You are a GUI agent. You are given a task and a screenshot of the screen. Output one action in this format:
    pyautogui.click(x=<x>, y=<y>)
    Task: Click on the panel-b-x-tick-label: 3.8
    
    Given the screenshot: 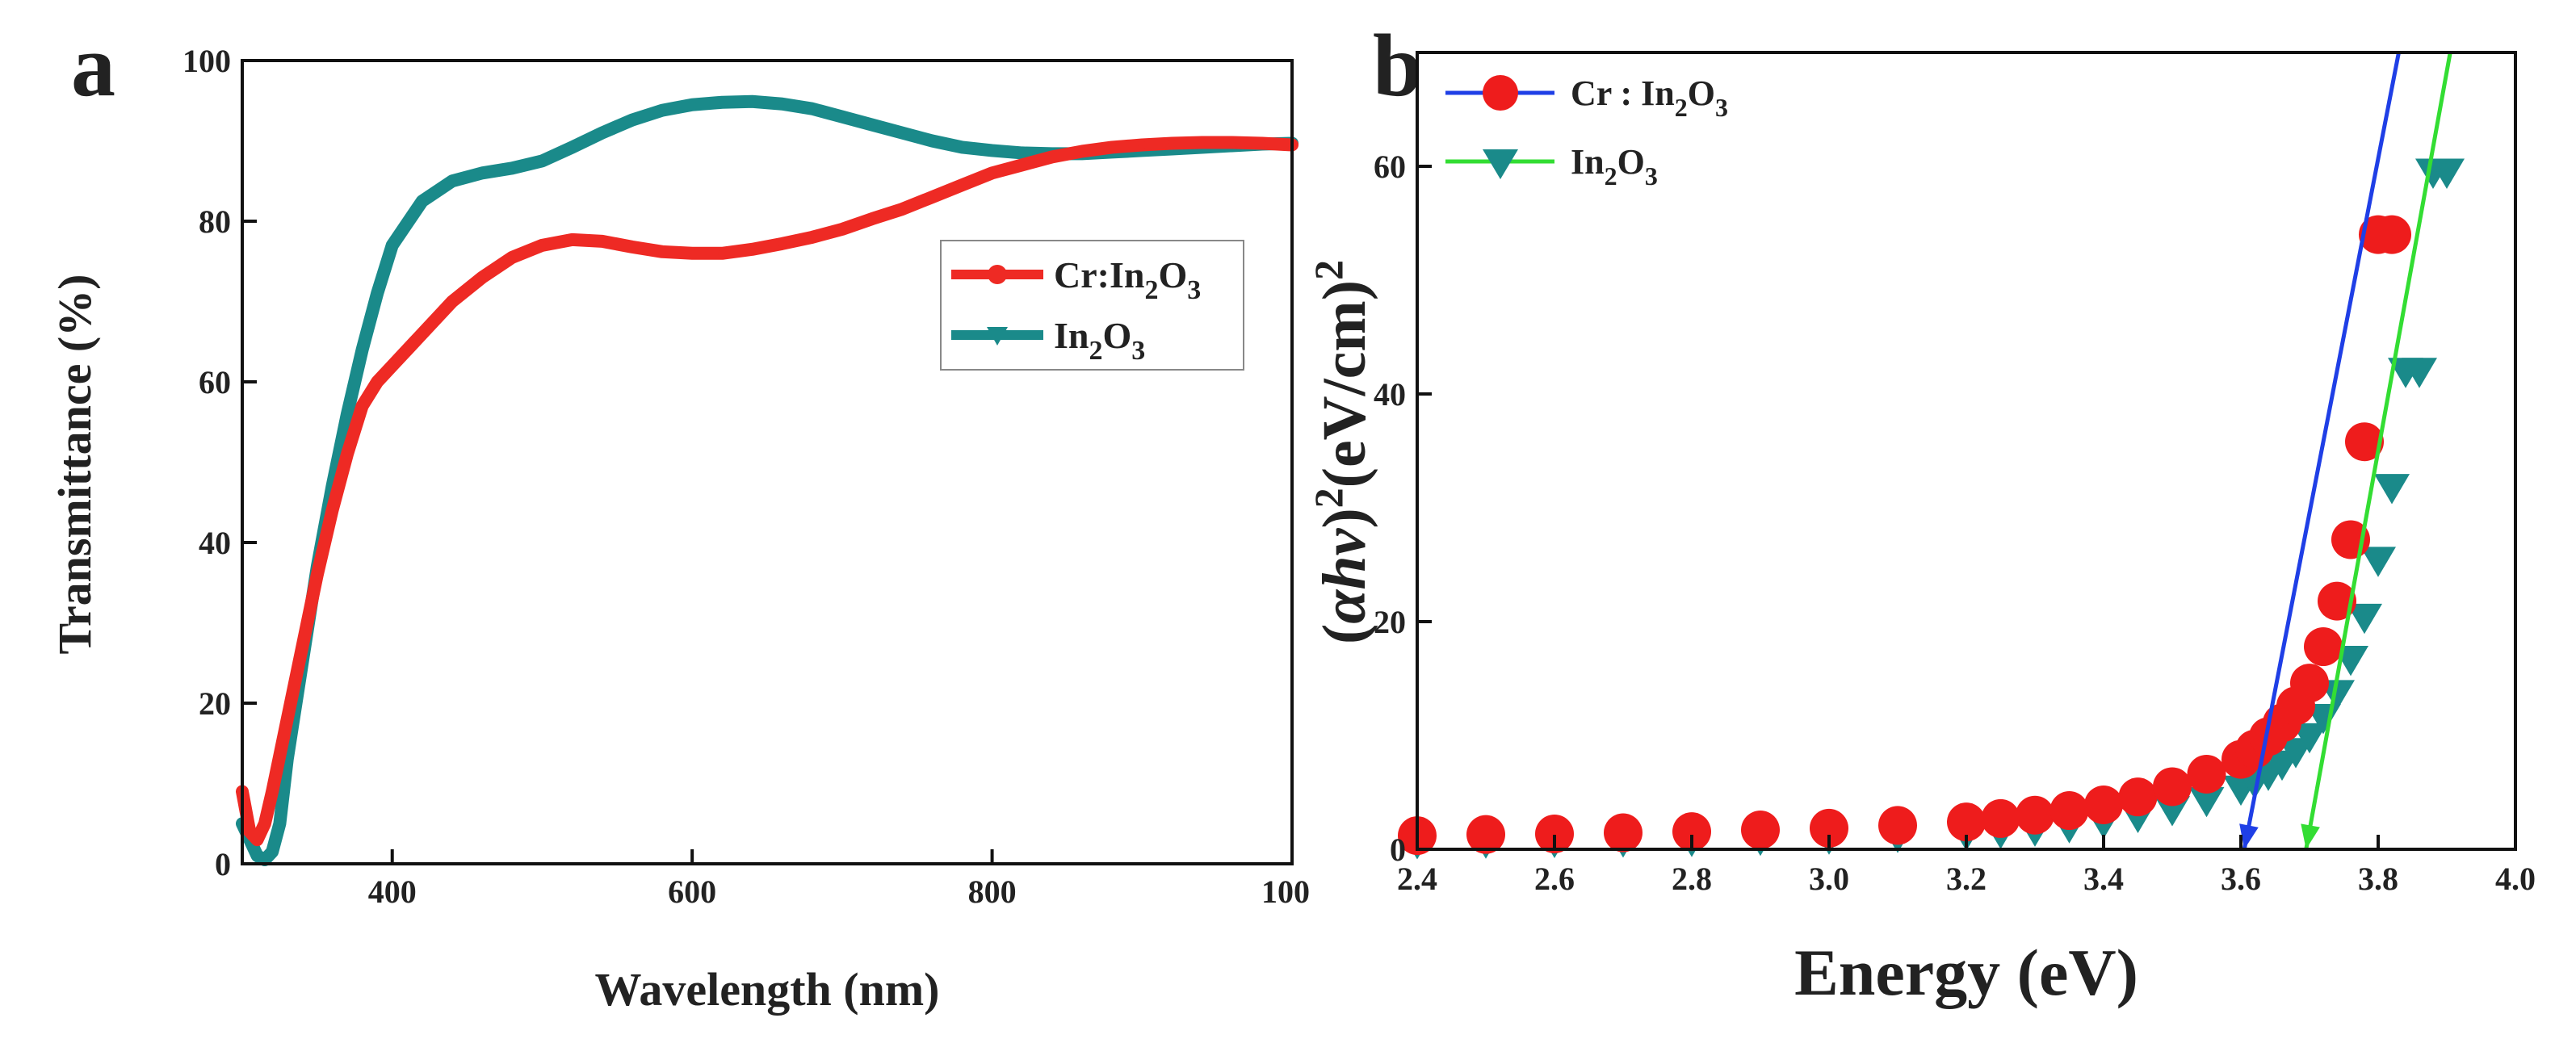 What is the action you would take?
    pyautogui.click(x=2378, y=879)
    